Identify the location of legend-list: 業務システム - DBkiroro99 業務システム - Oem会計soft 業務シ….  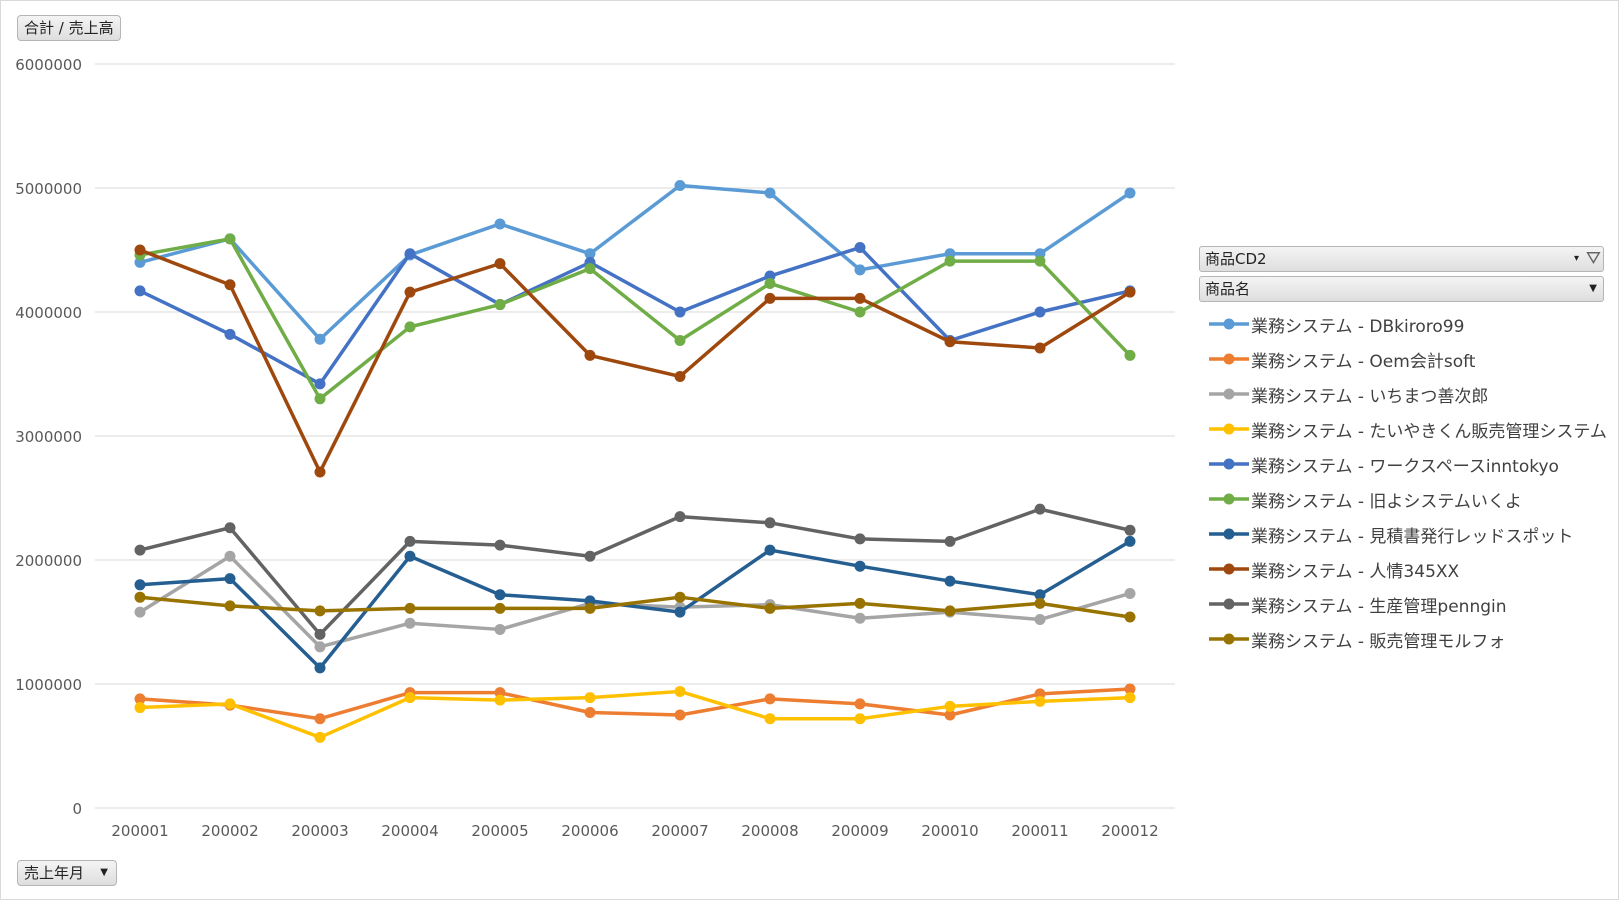
(1403, 481).